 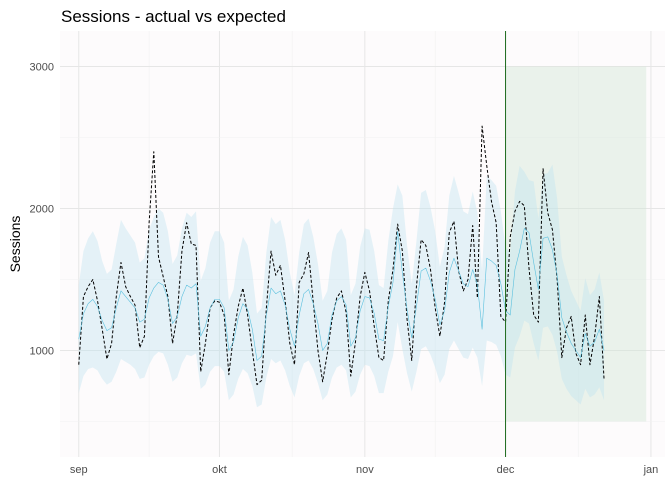 I want to click on x-tick-label: dec, so click(x=506, y=470).